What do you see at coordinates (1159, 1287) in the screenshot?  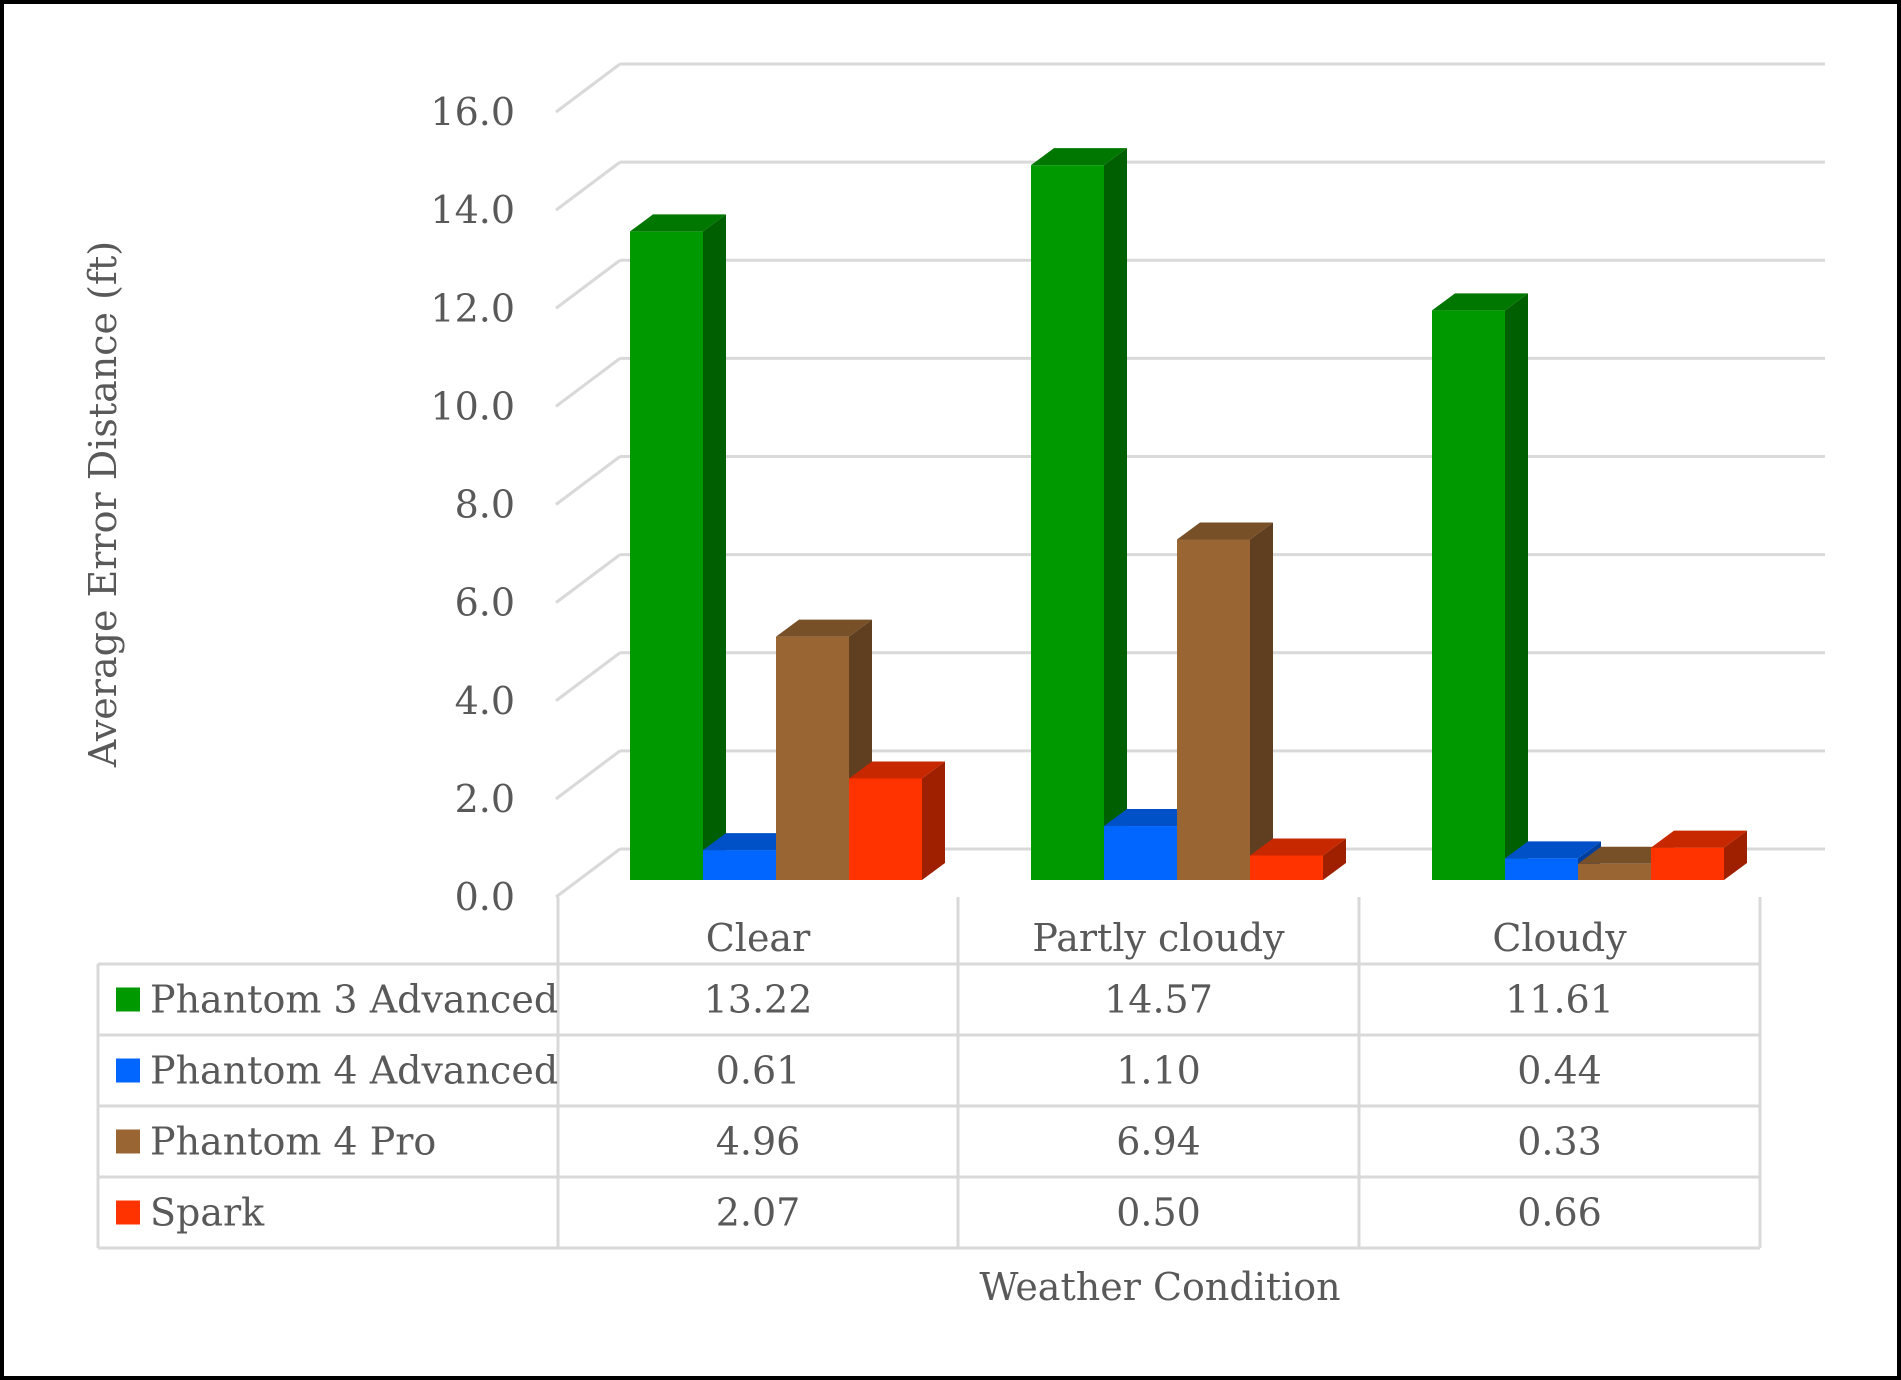 I see `x-axis-label: Weather Condition` at bounding box center [1159, 1287].